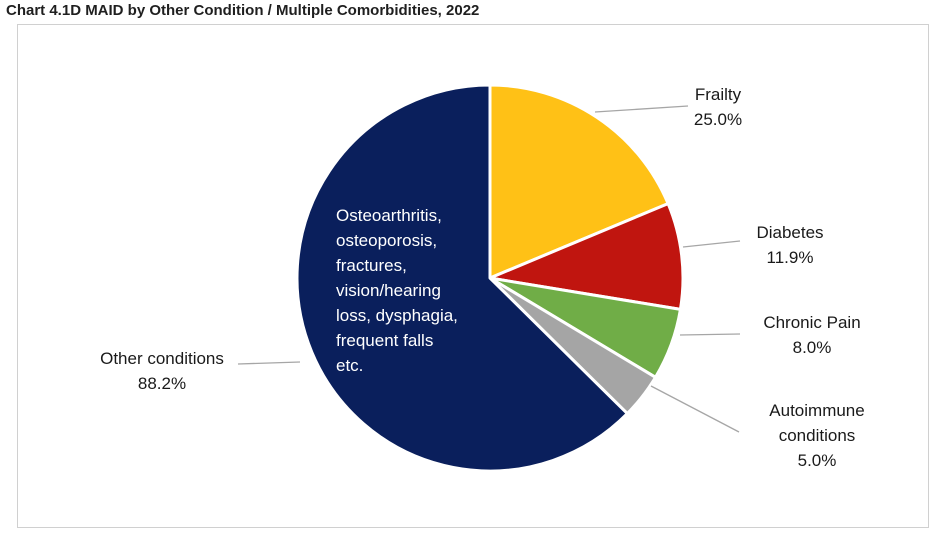 The width and height of the screenshot is (936, 534). What do you see at coordinates (718, 107) in the screenshot?
I see `data-label-frailty: Frailty 25.0%` at bounding box center [718, 107].